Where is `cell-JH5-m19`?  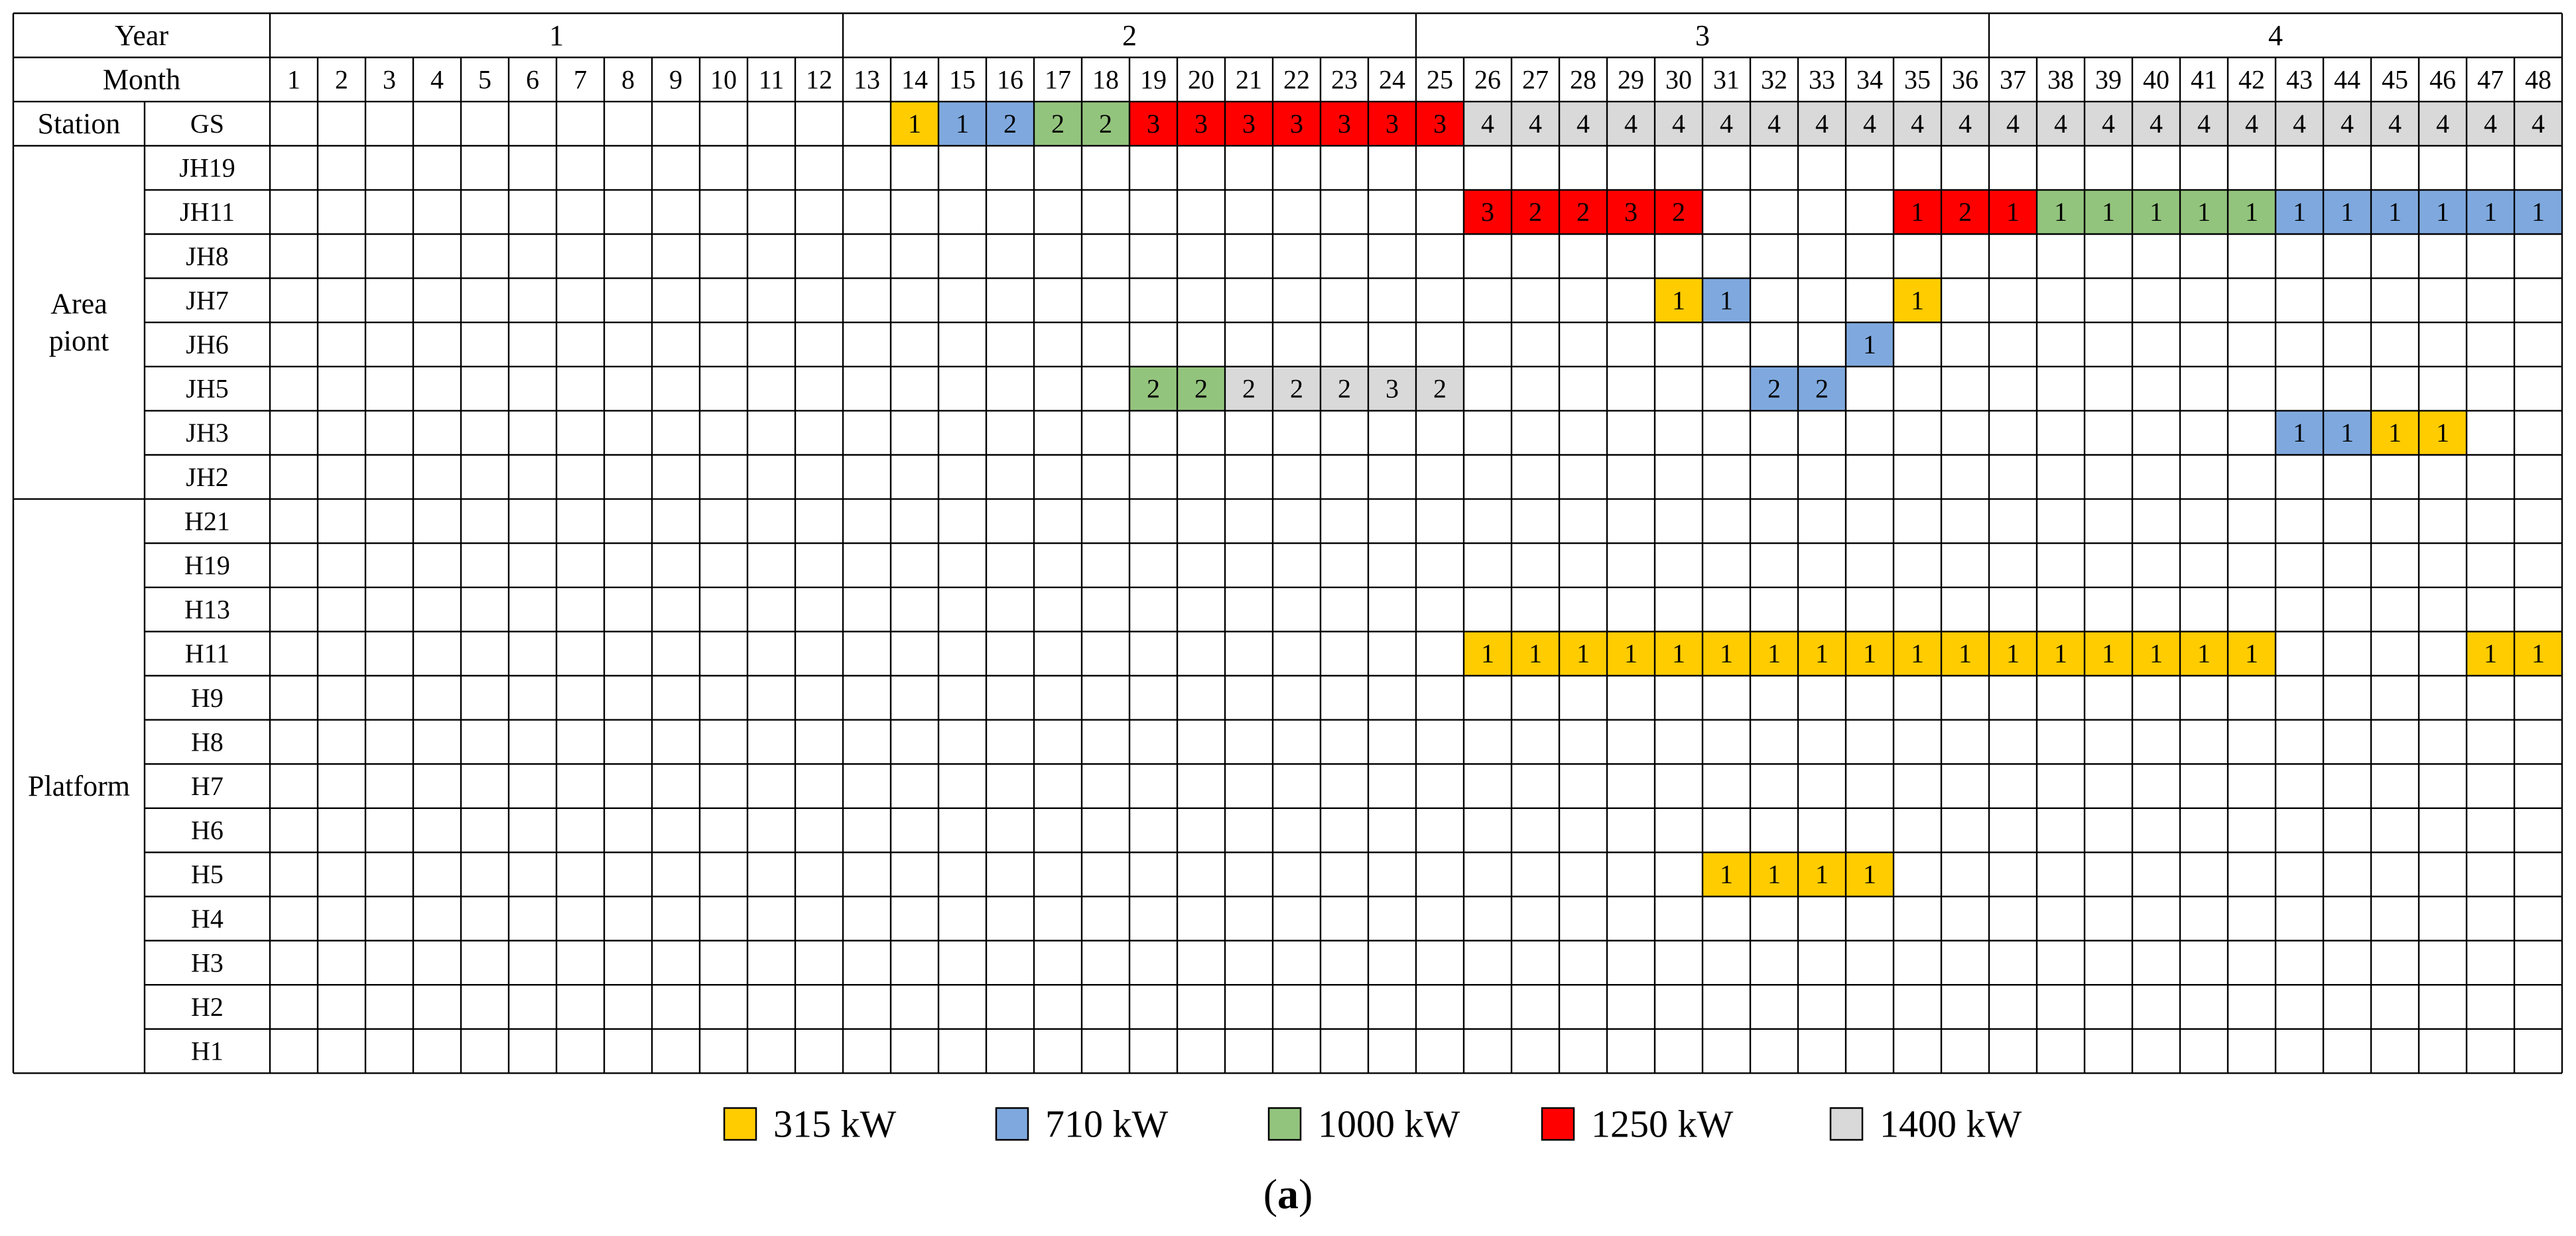 cell-JH5-m19 is located at coordinates (1153, 388).